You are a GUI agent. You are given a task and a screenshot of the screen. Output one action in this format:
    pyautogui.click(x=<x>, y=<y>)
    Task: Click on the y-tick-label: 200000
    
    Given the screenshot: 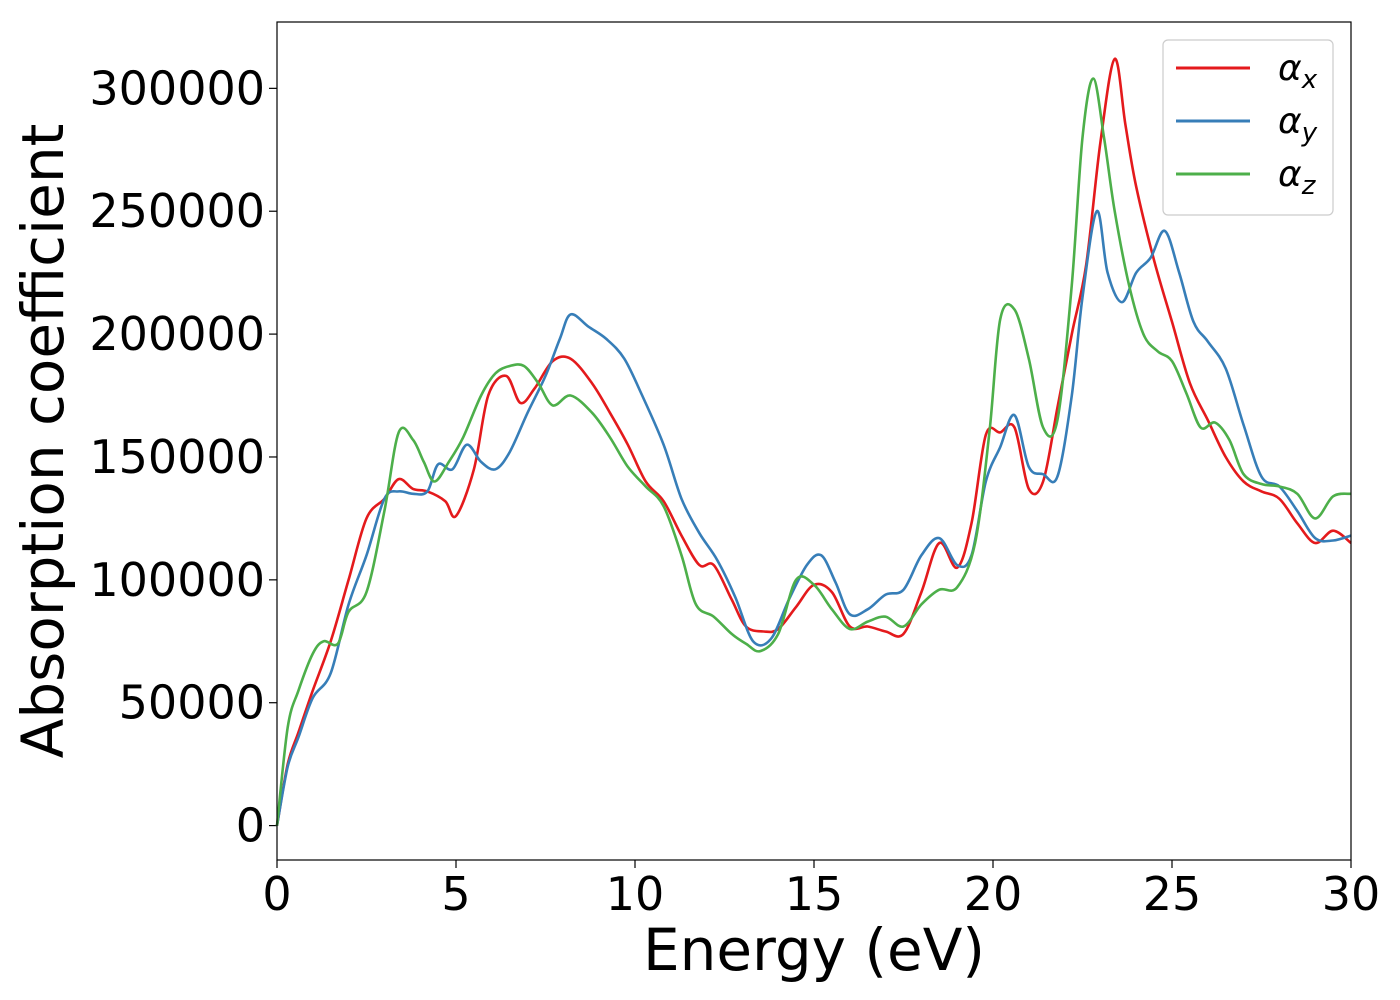 What is the action you would take?
    pyautogui.click(x=177, y=334)
    